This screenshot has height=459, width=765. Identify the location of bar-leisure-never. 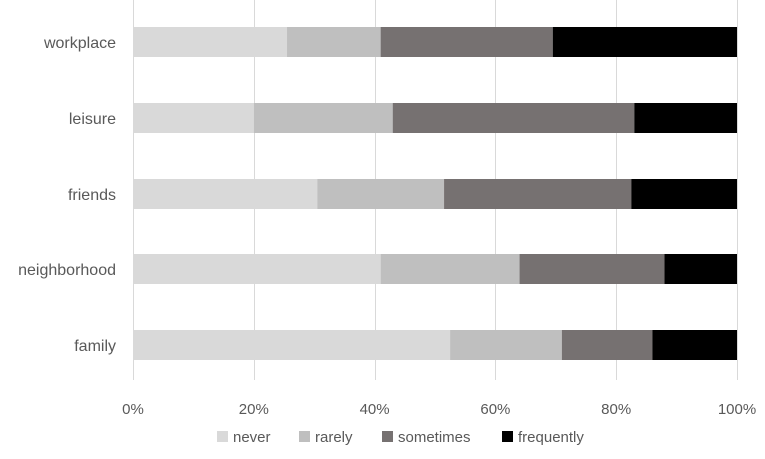
(193, 118).